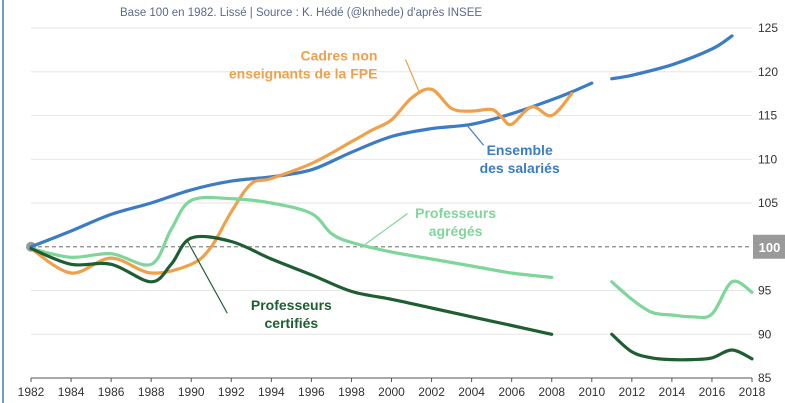 This screenshot has height=403, width=785. Describe the element at coordinates (455, 222) in the screenshot. I see `series-label-professeurs-agreges: Professeurs agrégés` at that location.